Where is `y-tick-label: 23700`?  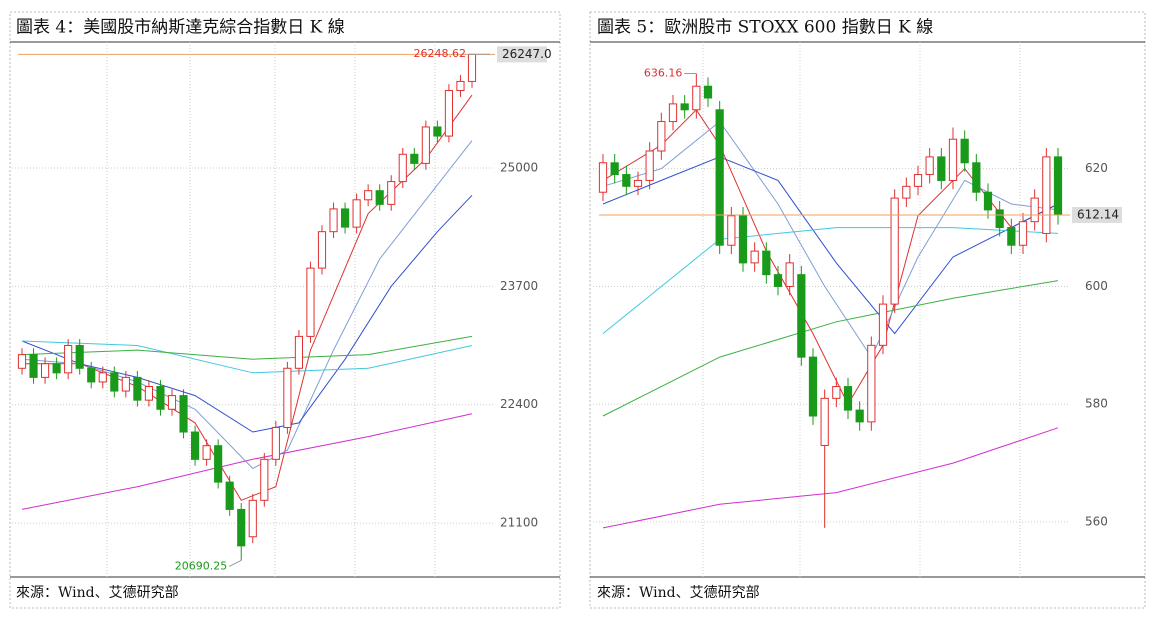 y-tick-label: 23700 is located at coordinates (519, 286).